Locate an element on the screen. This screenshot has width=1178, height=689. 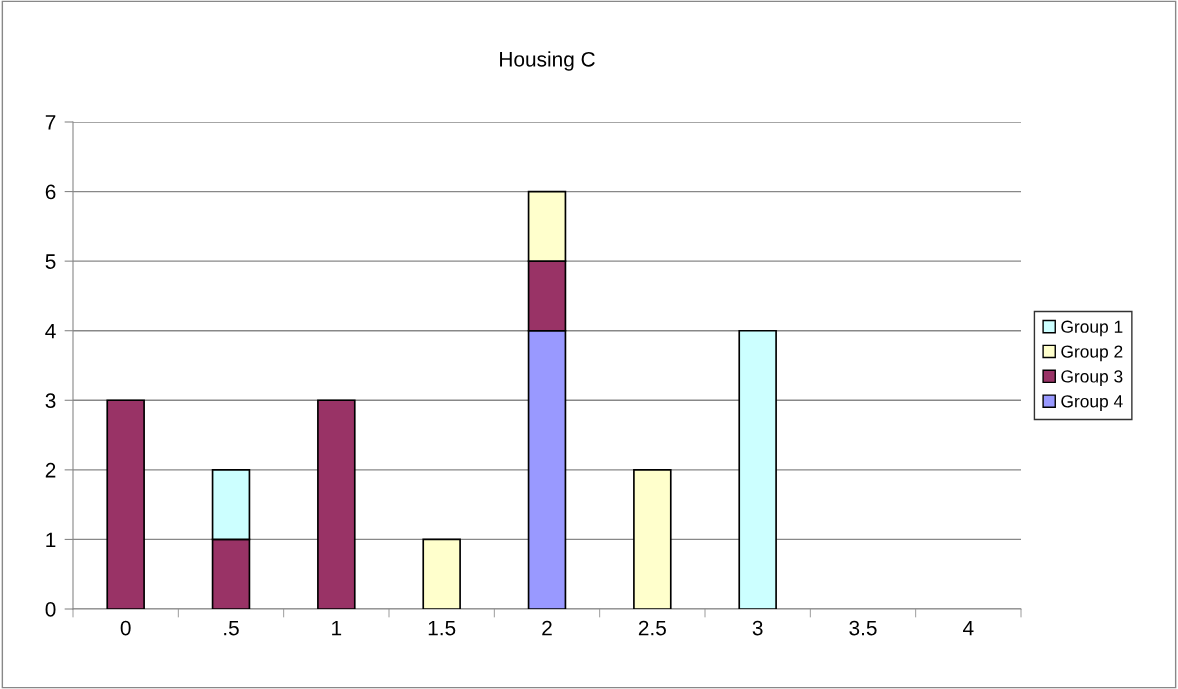
y-tick-label: 0 is located at coordinates (50, 609).